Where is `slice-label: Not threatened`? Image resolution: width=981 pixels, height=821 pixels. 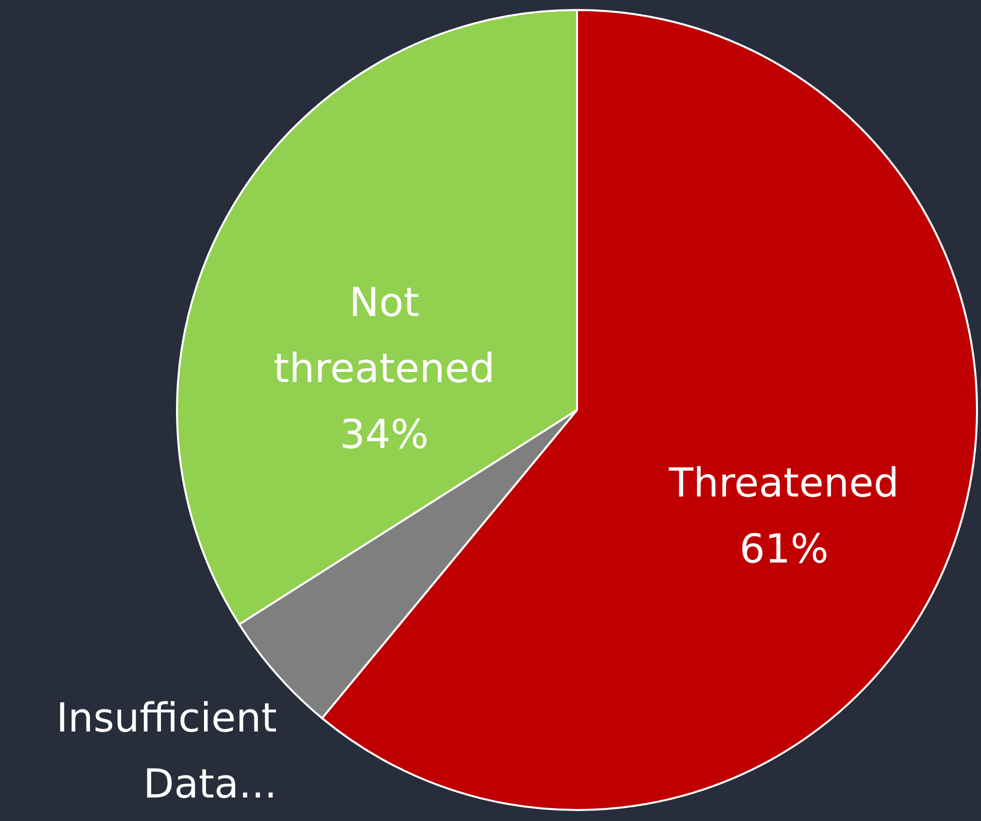 slice-label: Not threatened is located at coordinates (384, 336).